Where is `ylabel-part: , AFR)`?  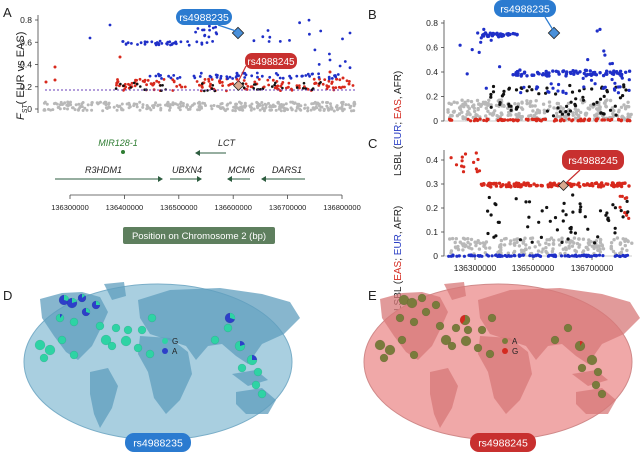 ylabel-part: , AFR) is located at coordinates (398, 220).